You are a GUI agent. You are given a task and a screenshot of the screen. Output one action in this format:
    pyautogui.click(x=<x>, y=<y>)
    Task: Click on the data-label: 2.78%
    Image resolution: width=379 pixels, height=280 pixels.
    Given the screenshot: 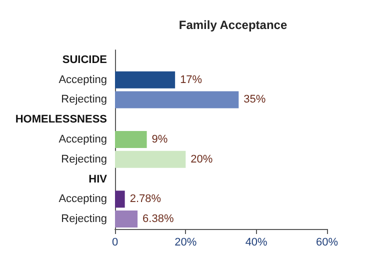 What is the action you would take?
    pyautogui.click(x=146, y=199)
    